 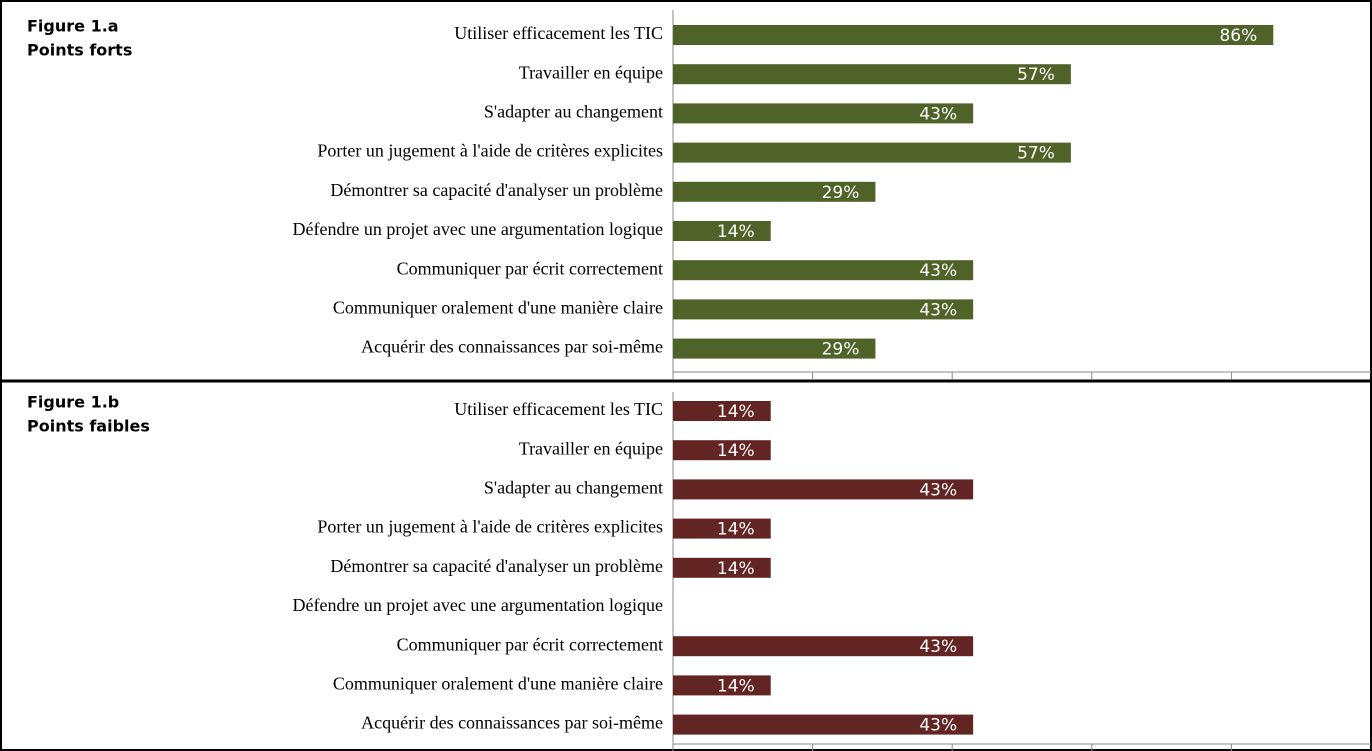 What do you see at coordinates (88, 426) in the screenshot?
I see `figure-subtitle: Points faibles` at bounding box center [88, 426].